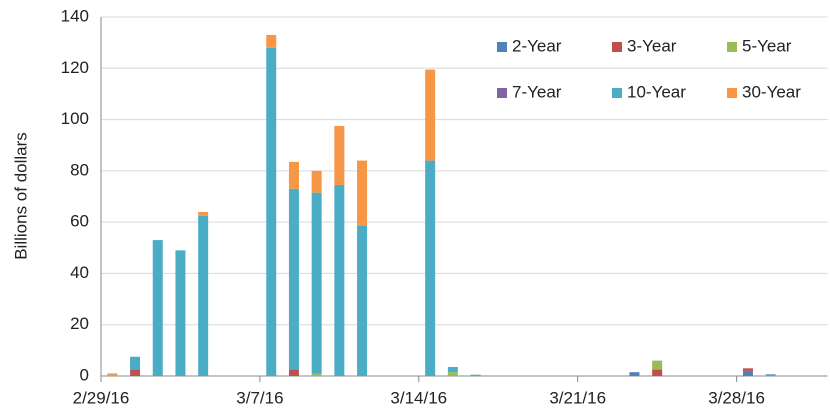 Image resolution: width=830 pixels, height=417 pixels. I want to click on legend-label: 10-Year, so click(656, 91).